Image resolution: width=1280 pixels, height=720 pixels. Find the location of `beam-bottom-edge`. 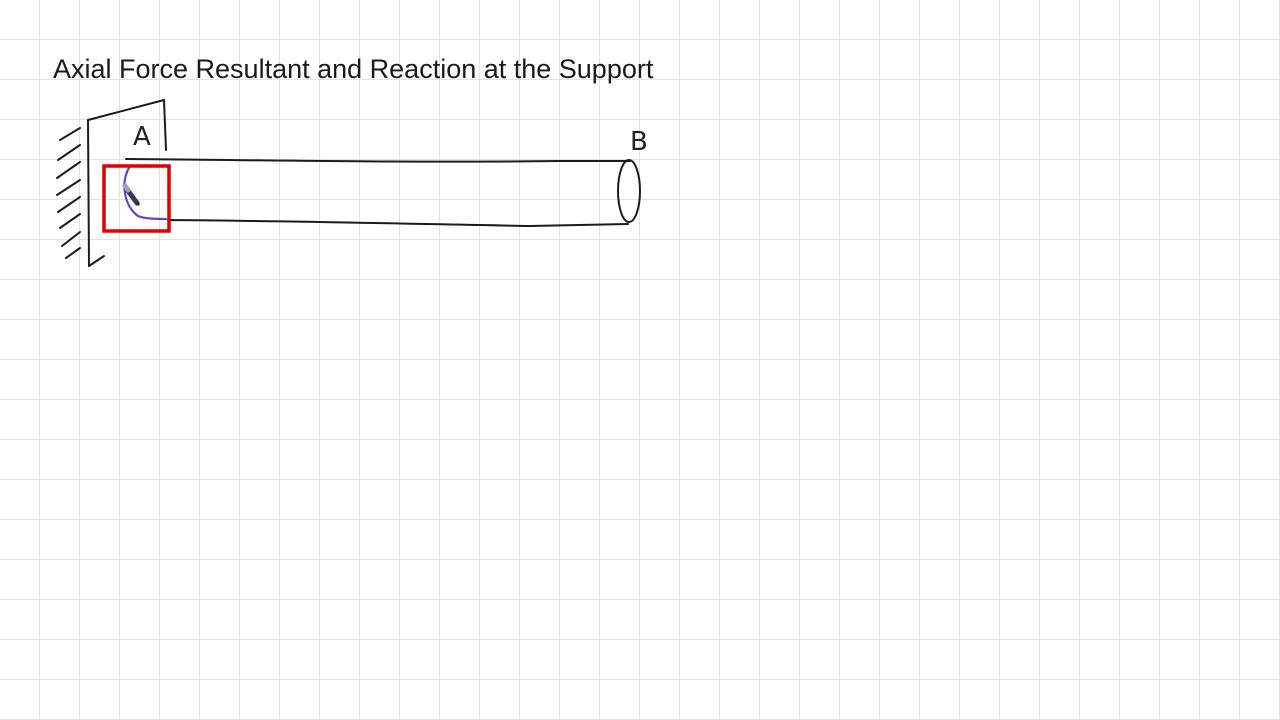

beam-bottom-edge is located at coordinates (398, 223).